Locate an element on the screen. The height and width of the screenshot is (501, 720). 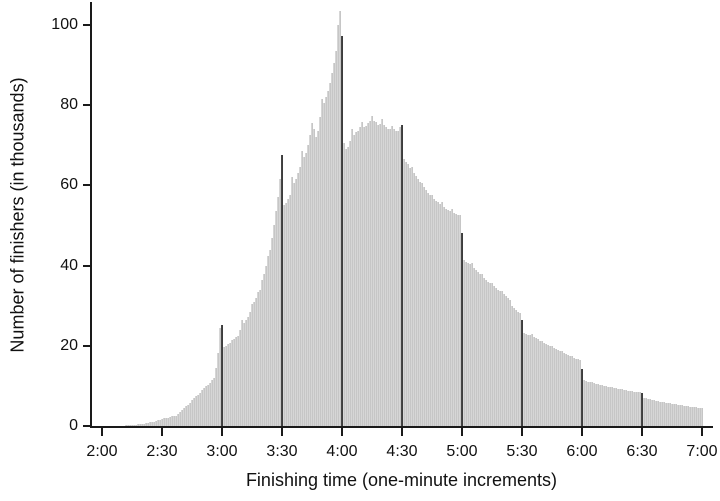
y-tick is located at coordinates (86, 346).